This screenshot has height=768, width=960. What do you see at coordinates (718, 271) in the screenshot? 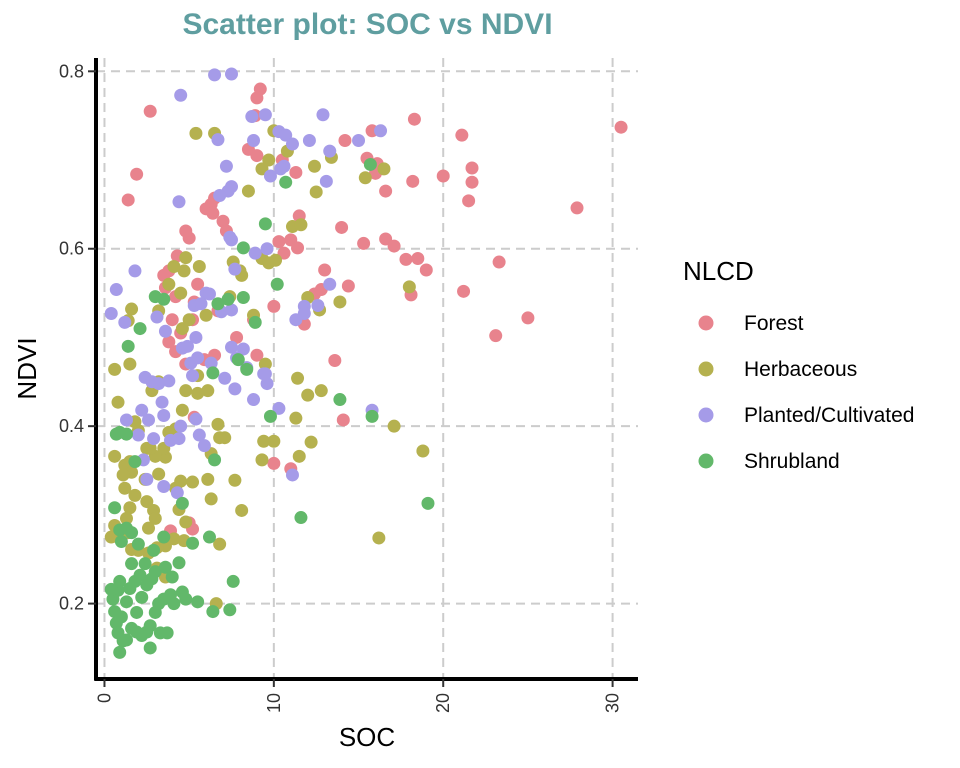
I see `legend-title: NLCD` at bounding box center [718, 271].